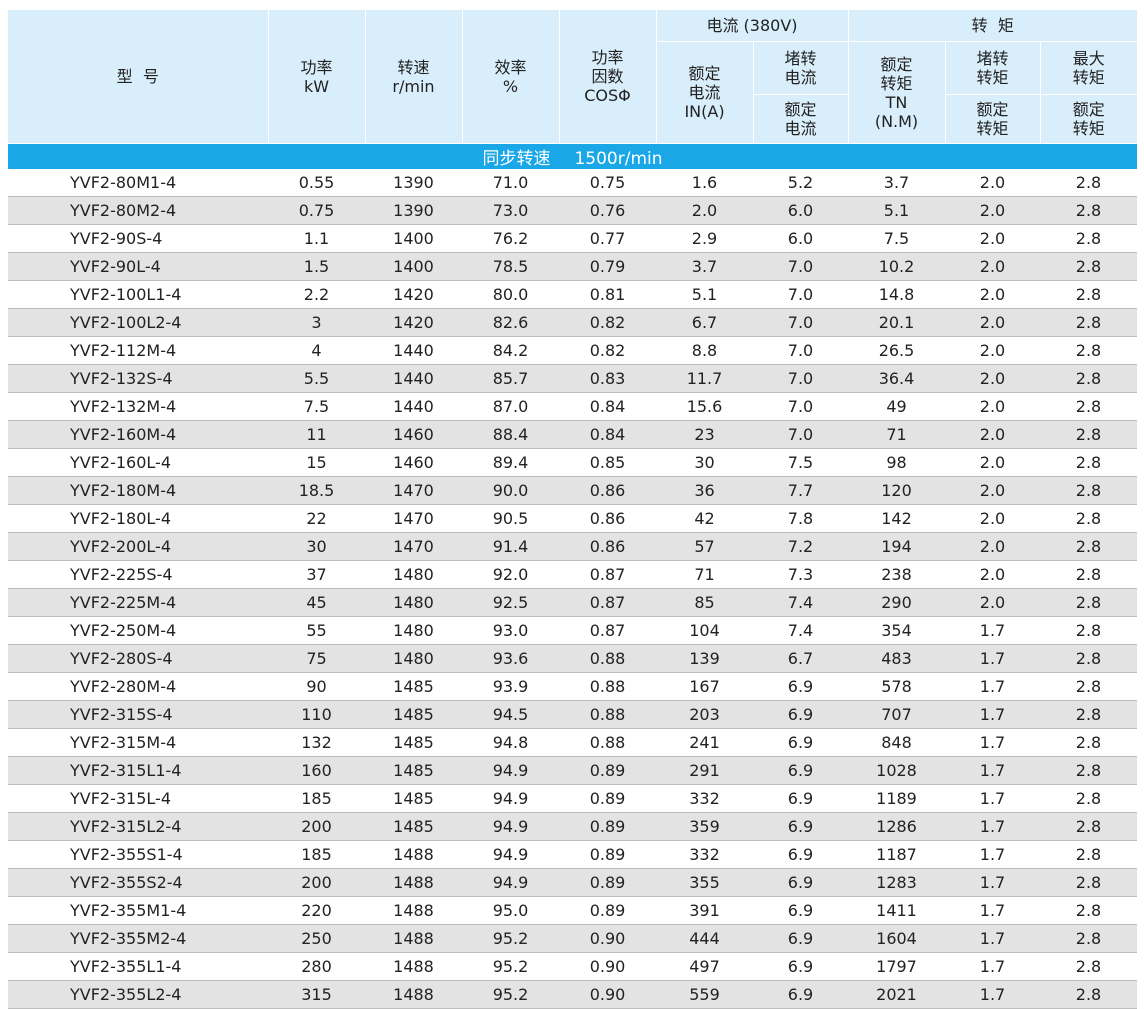 The height and width of the screenshot is (1009, 1144). What do you see at coordinates (896, 882) in the screenshot?
I see `cell-rated-torque: 1283` at bounding box center [896, 882].